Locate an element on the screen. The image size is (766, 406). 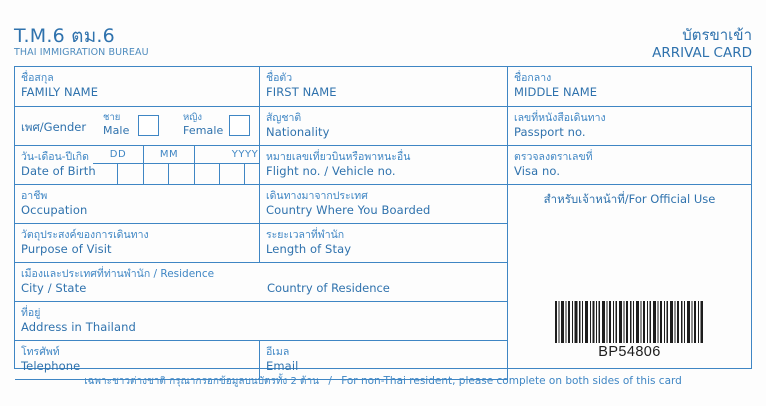
dob-segment-boxes: DD MM YYYY is located at coordinates (176, 165).